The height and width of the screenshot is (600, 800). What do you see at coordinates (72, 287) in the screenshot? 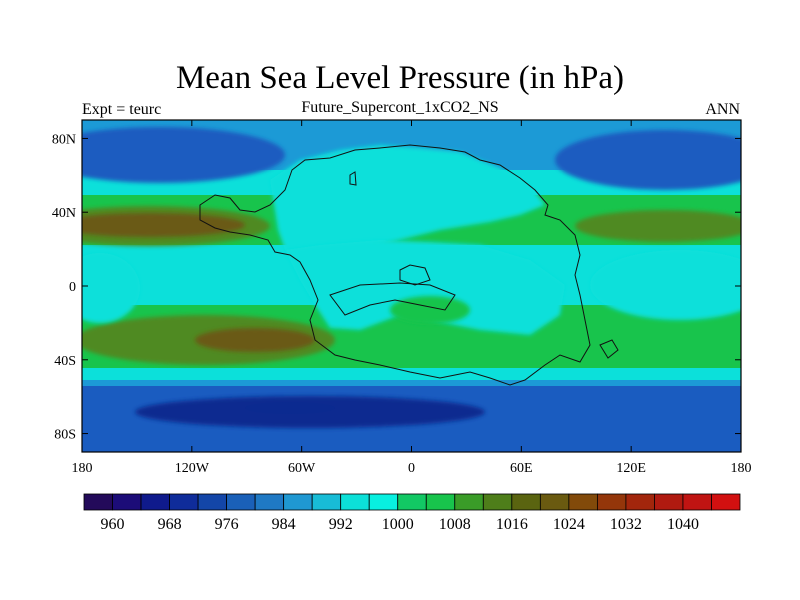
I see `lat-tick-label: 0` at bounding box center [72, 287].